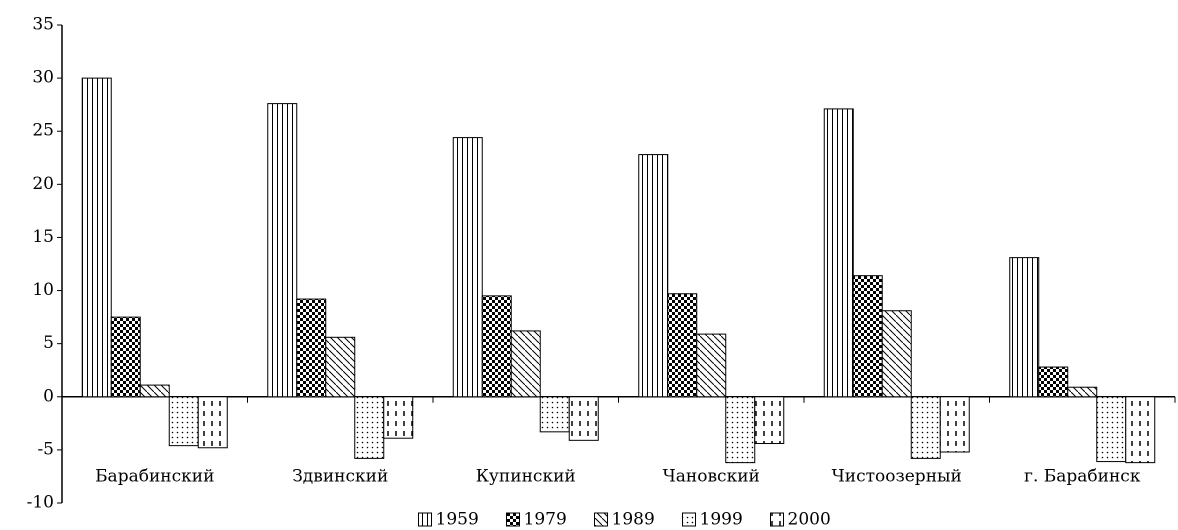  Describe the element at coordinates (43, 131) in the screenshot. I see `y-tick-label: 25` at that location.